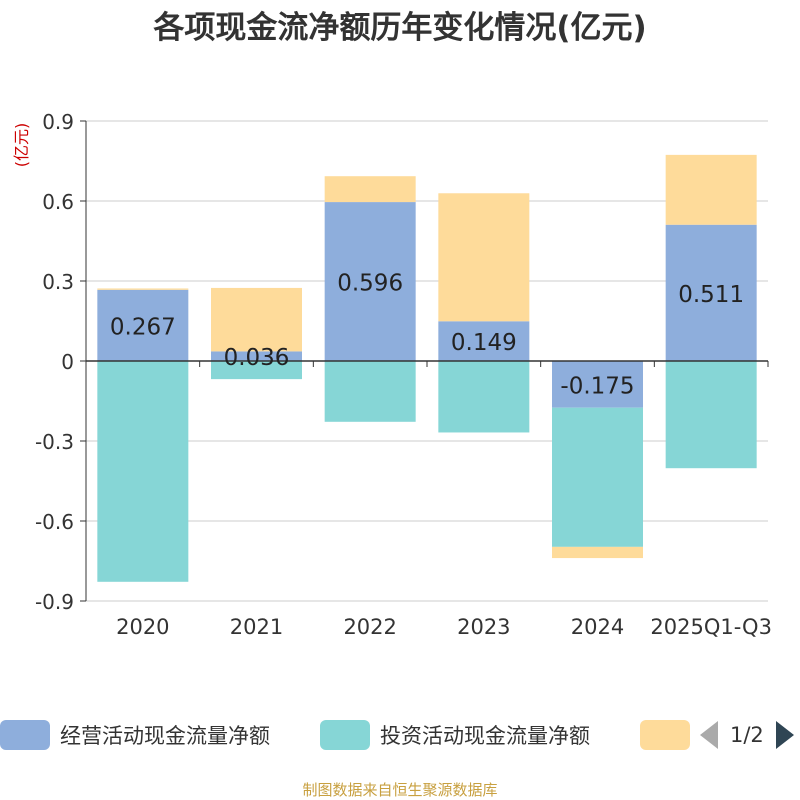  What do you see at coordinates (427, 335) in the screenshot?
I see `data-labels: 0.267 0.036 0.596 0.149 -0.175 0.511` at bounding box center [427, 335].